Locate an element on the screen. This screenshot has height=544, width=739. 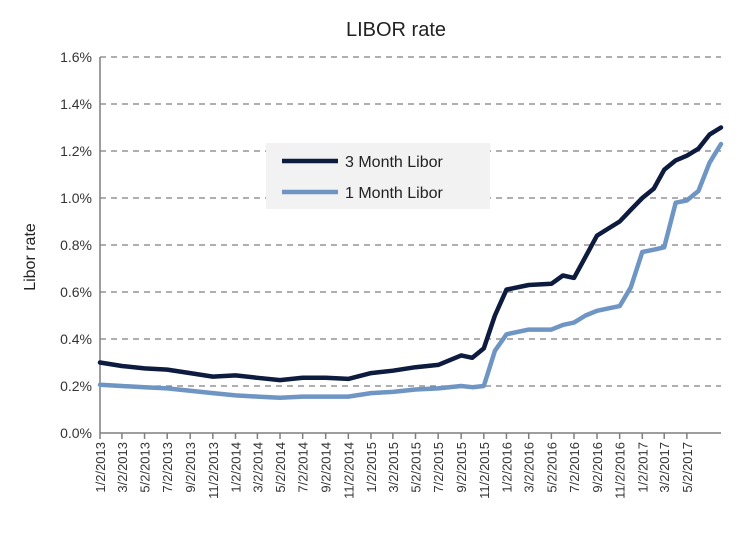
x-tick-label: 1/2/2017 is located at coordinates (642, 467).